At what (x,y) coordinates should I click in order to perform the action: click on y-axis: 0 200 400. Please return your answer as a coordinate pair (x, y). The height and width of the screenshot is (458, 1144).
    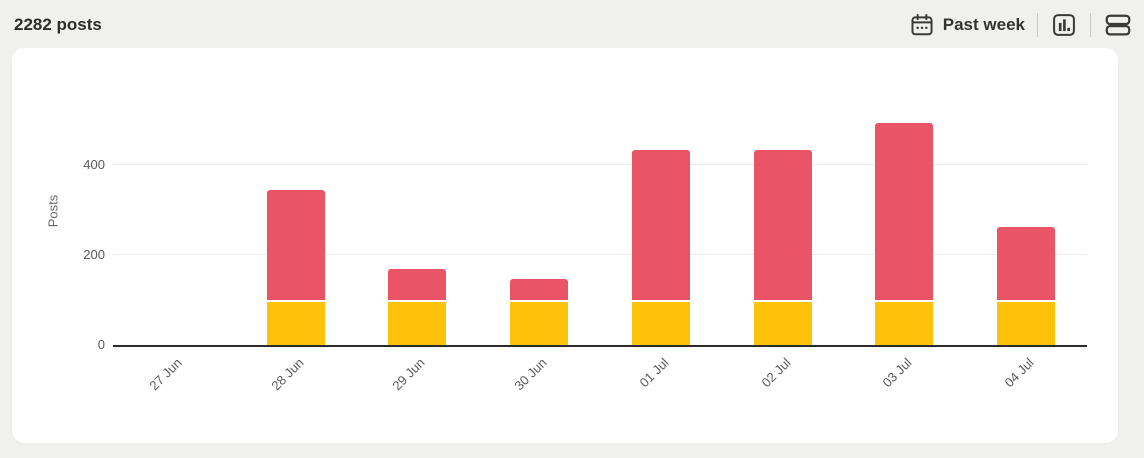
    Looking at the image, I should click on (58, 236).